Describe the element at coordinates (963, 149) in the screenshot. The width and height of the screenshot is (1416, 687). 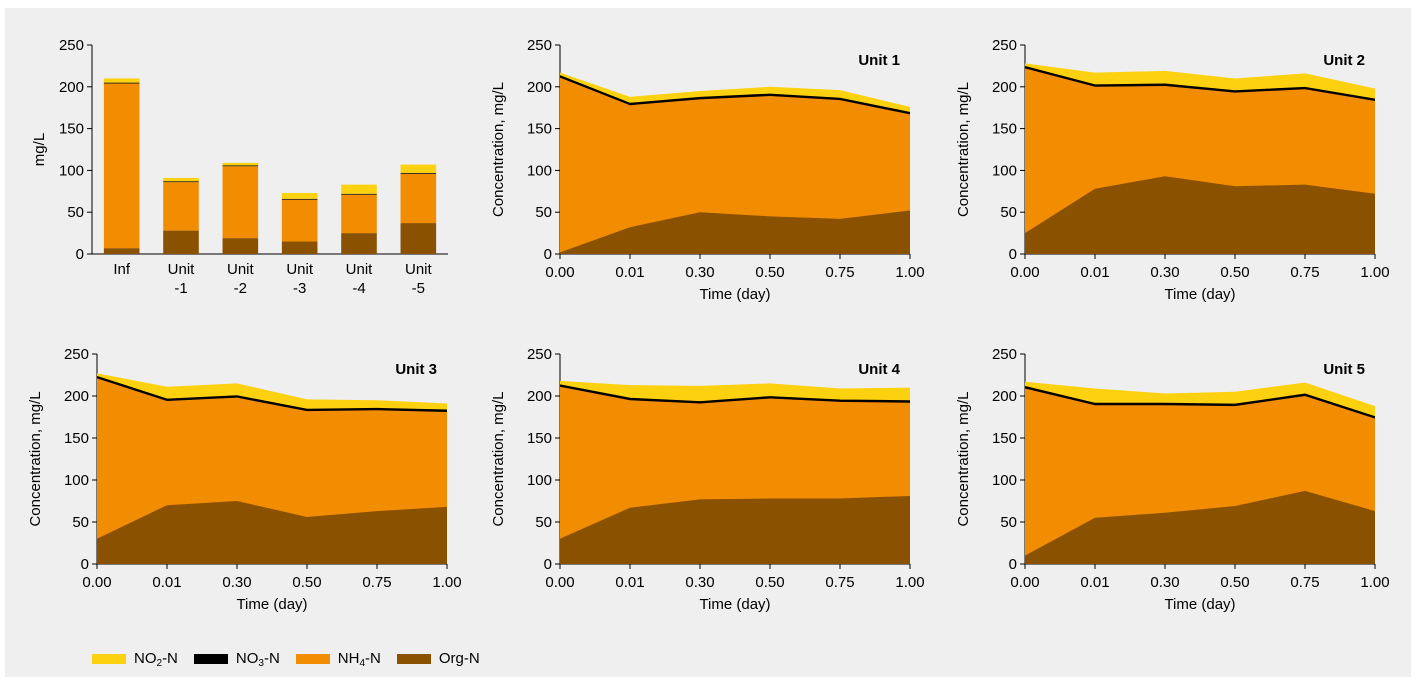
I see `y-axis-label: Concentration, mg/L` at that location.